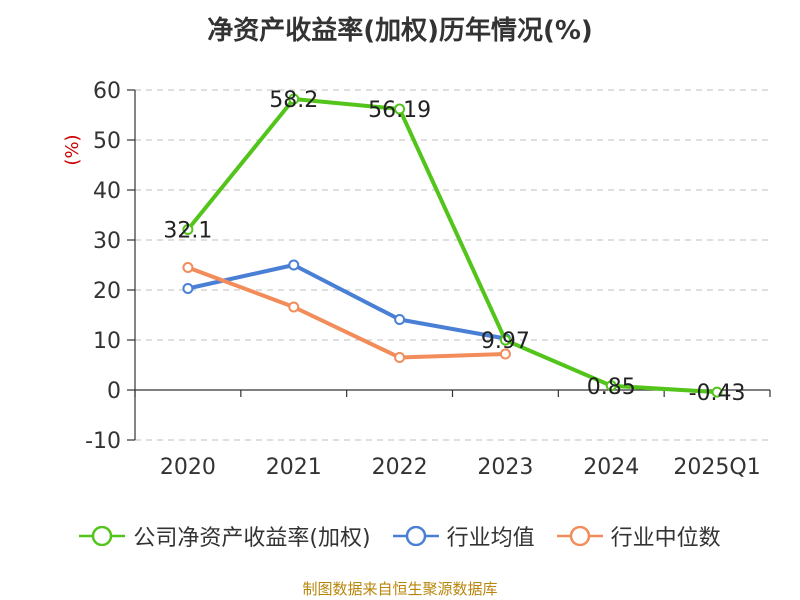 The height and width of the screenshot is (600, 800). I want to click on data-label: 32.1, so click(187, 231).